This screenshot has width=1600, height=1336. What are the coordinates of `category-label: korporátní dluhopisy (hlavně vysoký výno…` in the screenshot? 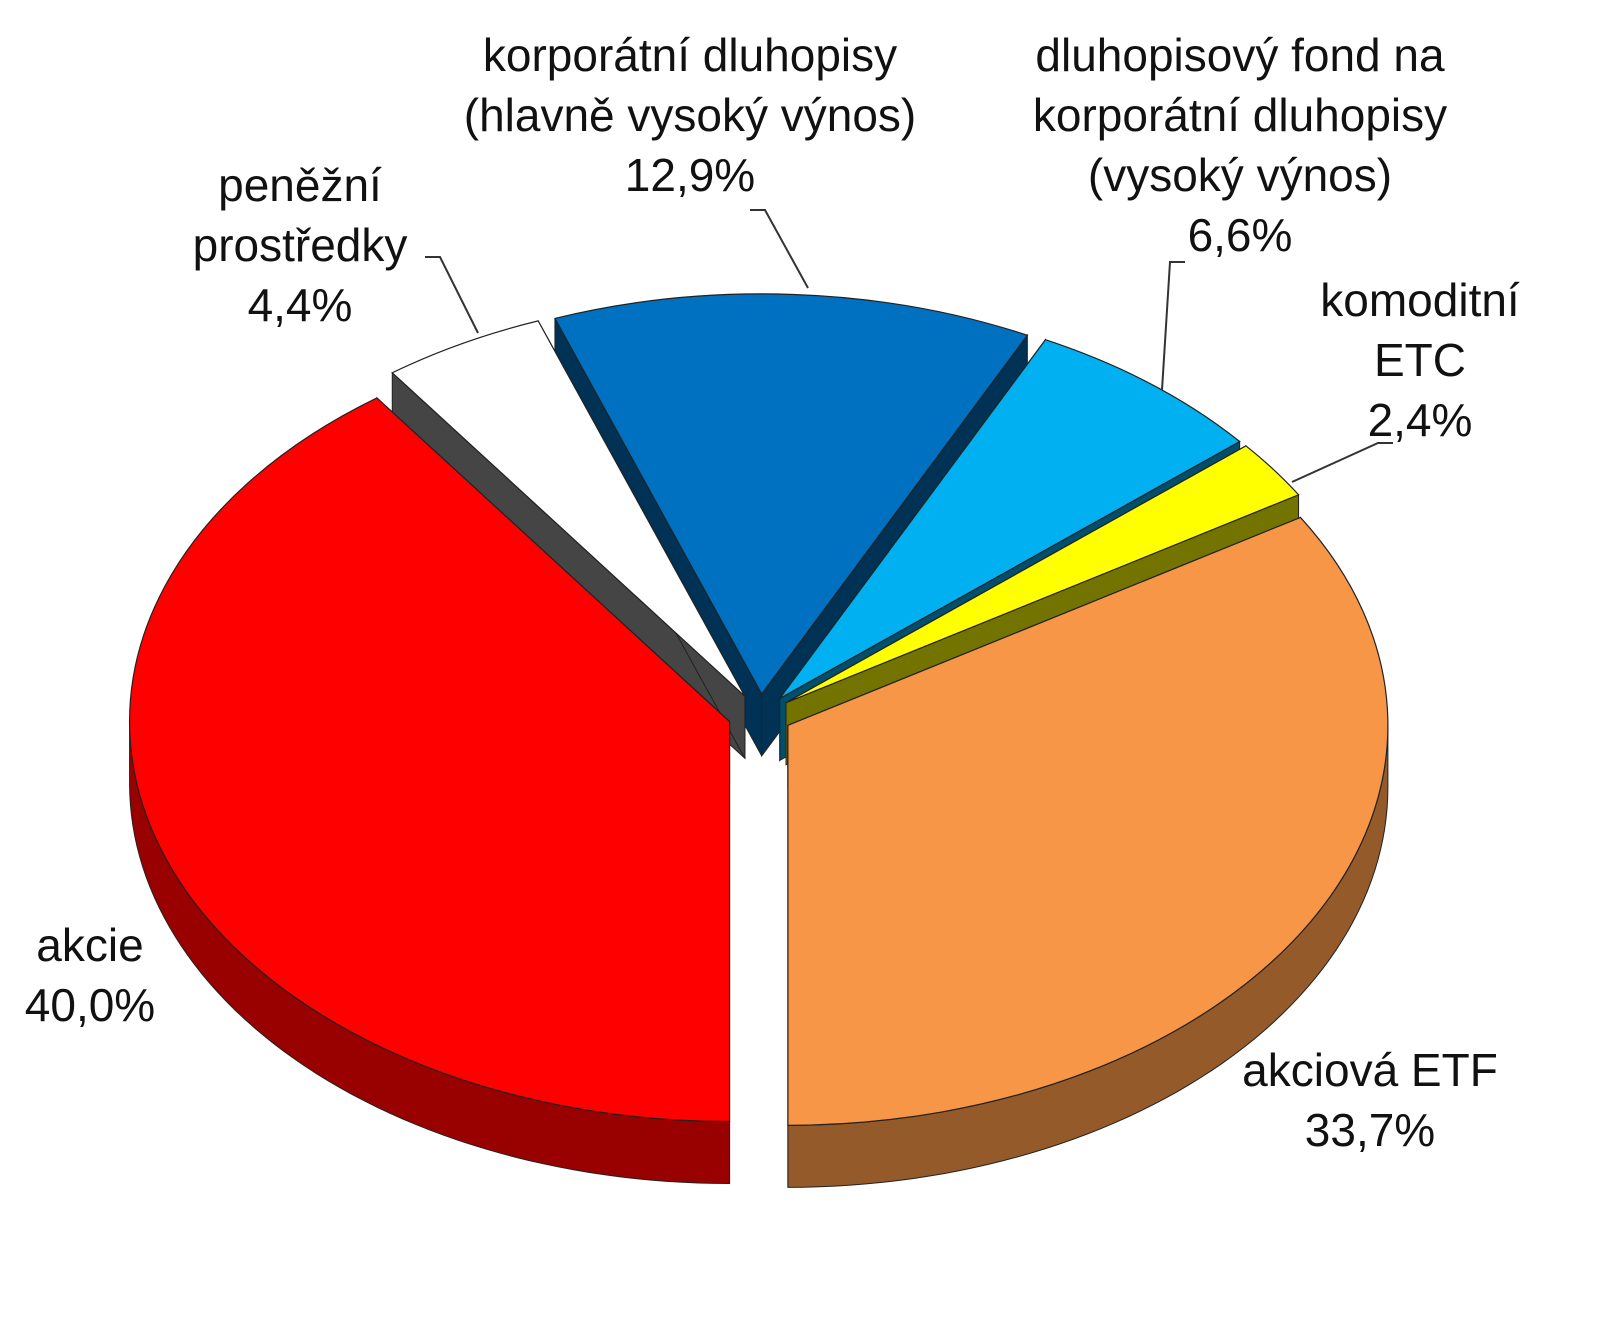 It's located at (690, 85).